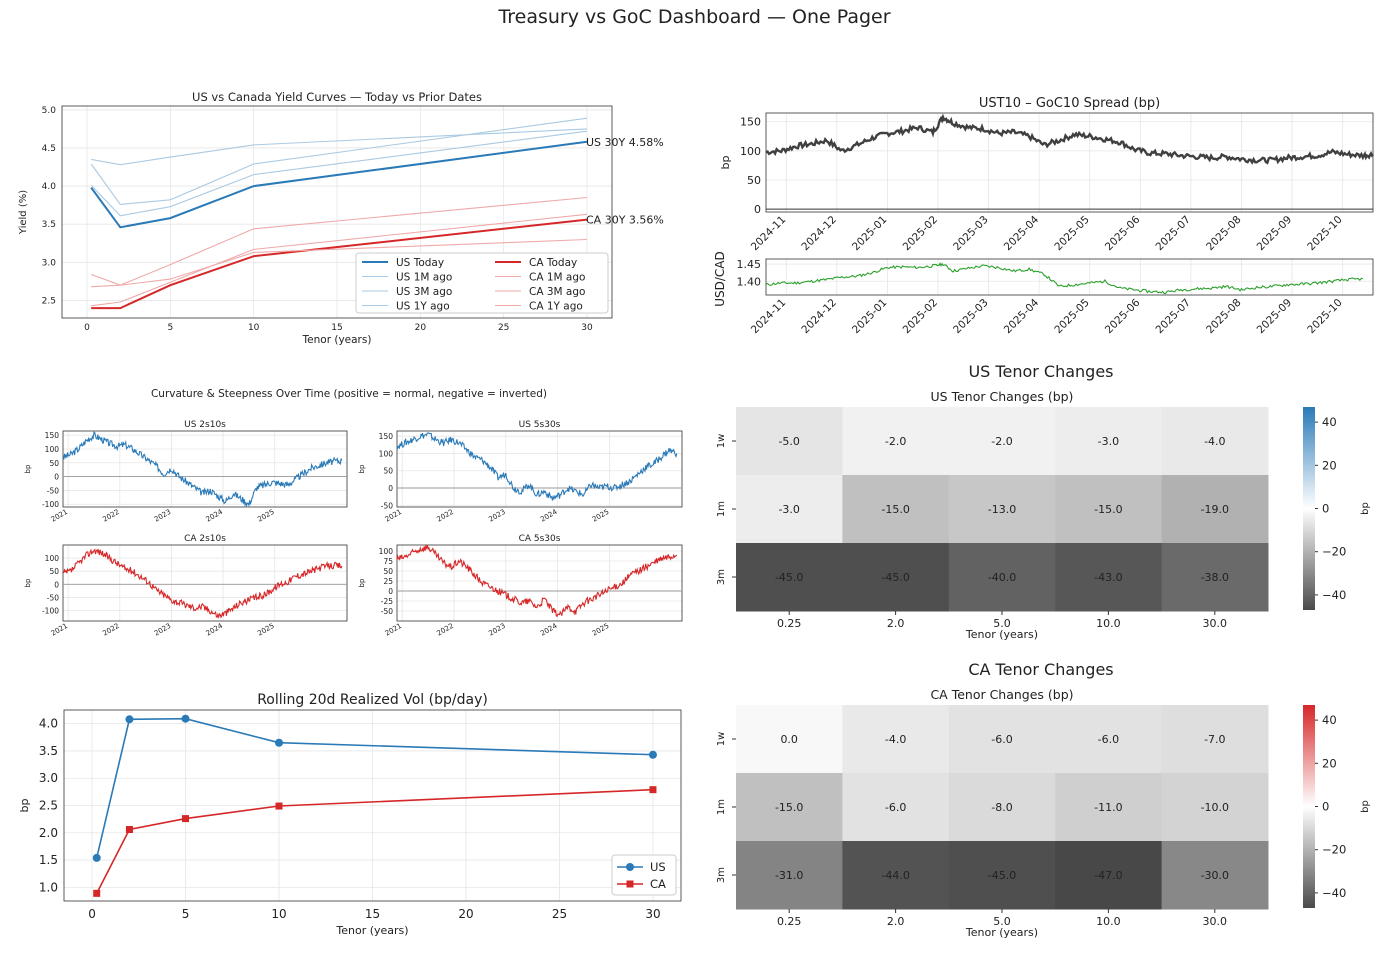 The height and width of the screenshot is (955, 1389). I want to click on yield-legend-label: US 3M ago, so click(424, 292).